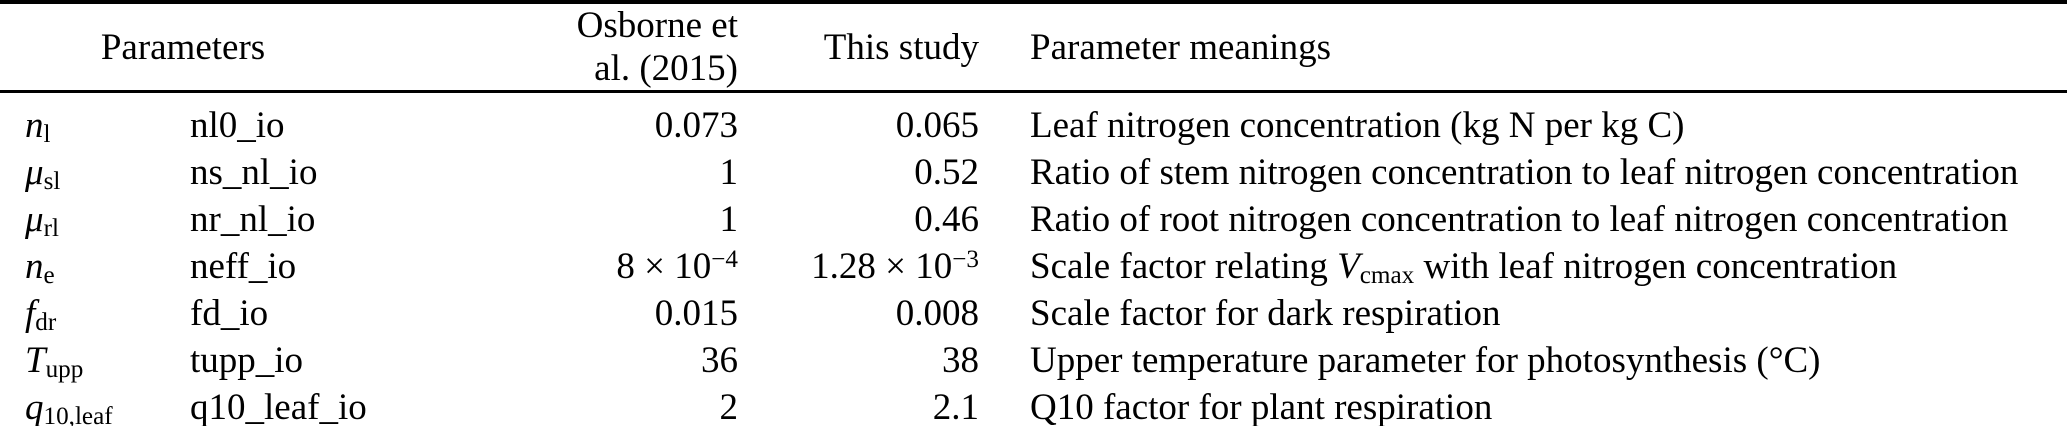 Image resolution: width=2067 pixels, height=426 pixels. What do you see at coordinates (253, 219) in the screenshot?
I see `param-name: nr_nl_io` at bounding box center [253, 219].